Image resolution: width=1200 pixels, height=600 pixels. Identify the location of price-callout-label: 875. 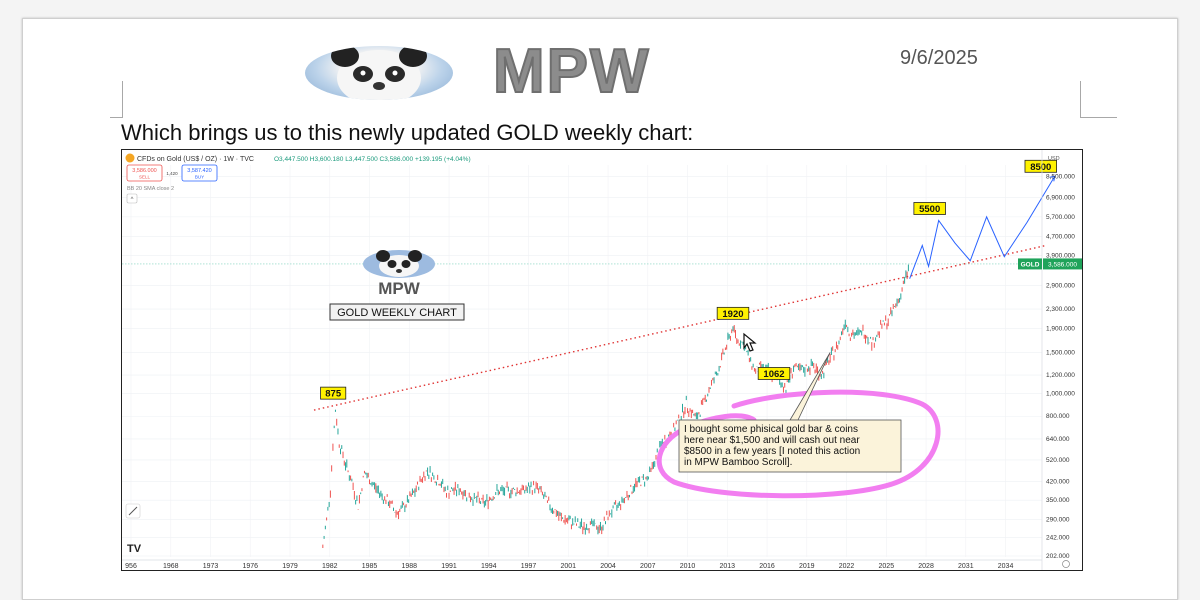
(333, 394).